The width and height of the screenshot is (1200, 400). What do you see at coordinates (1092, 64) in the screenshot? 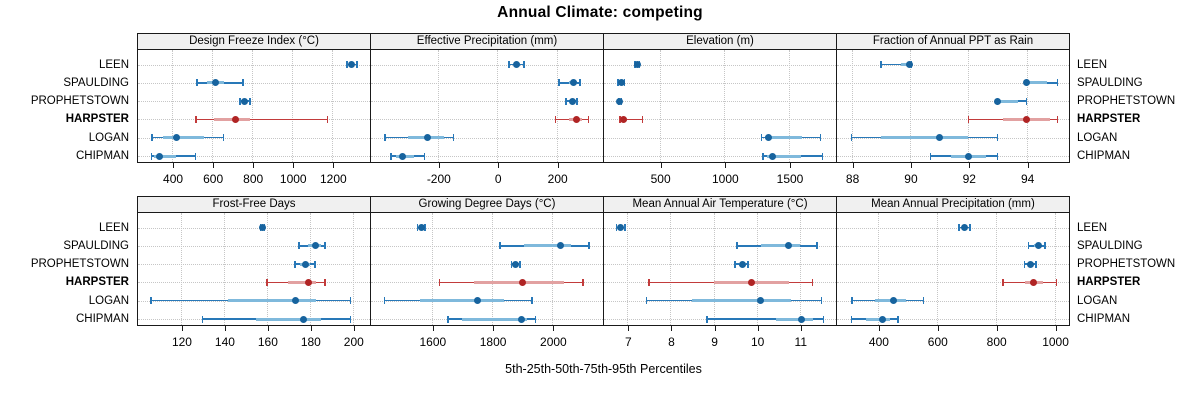
I see `row-label-right-leen: LEEN` at bounding box center [1092, 64].